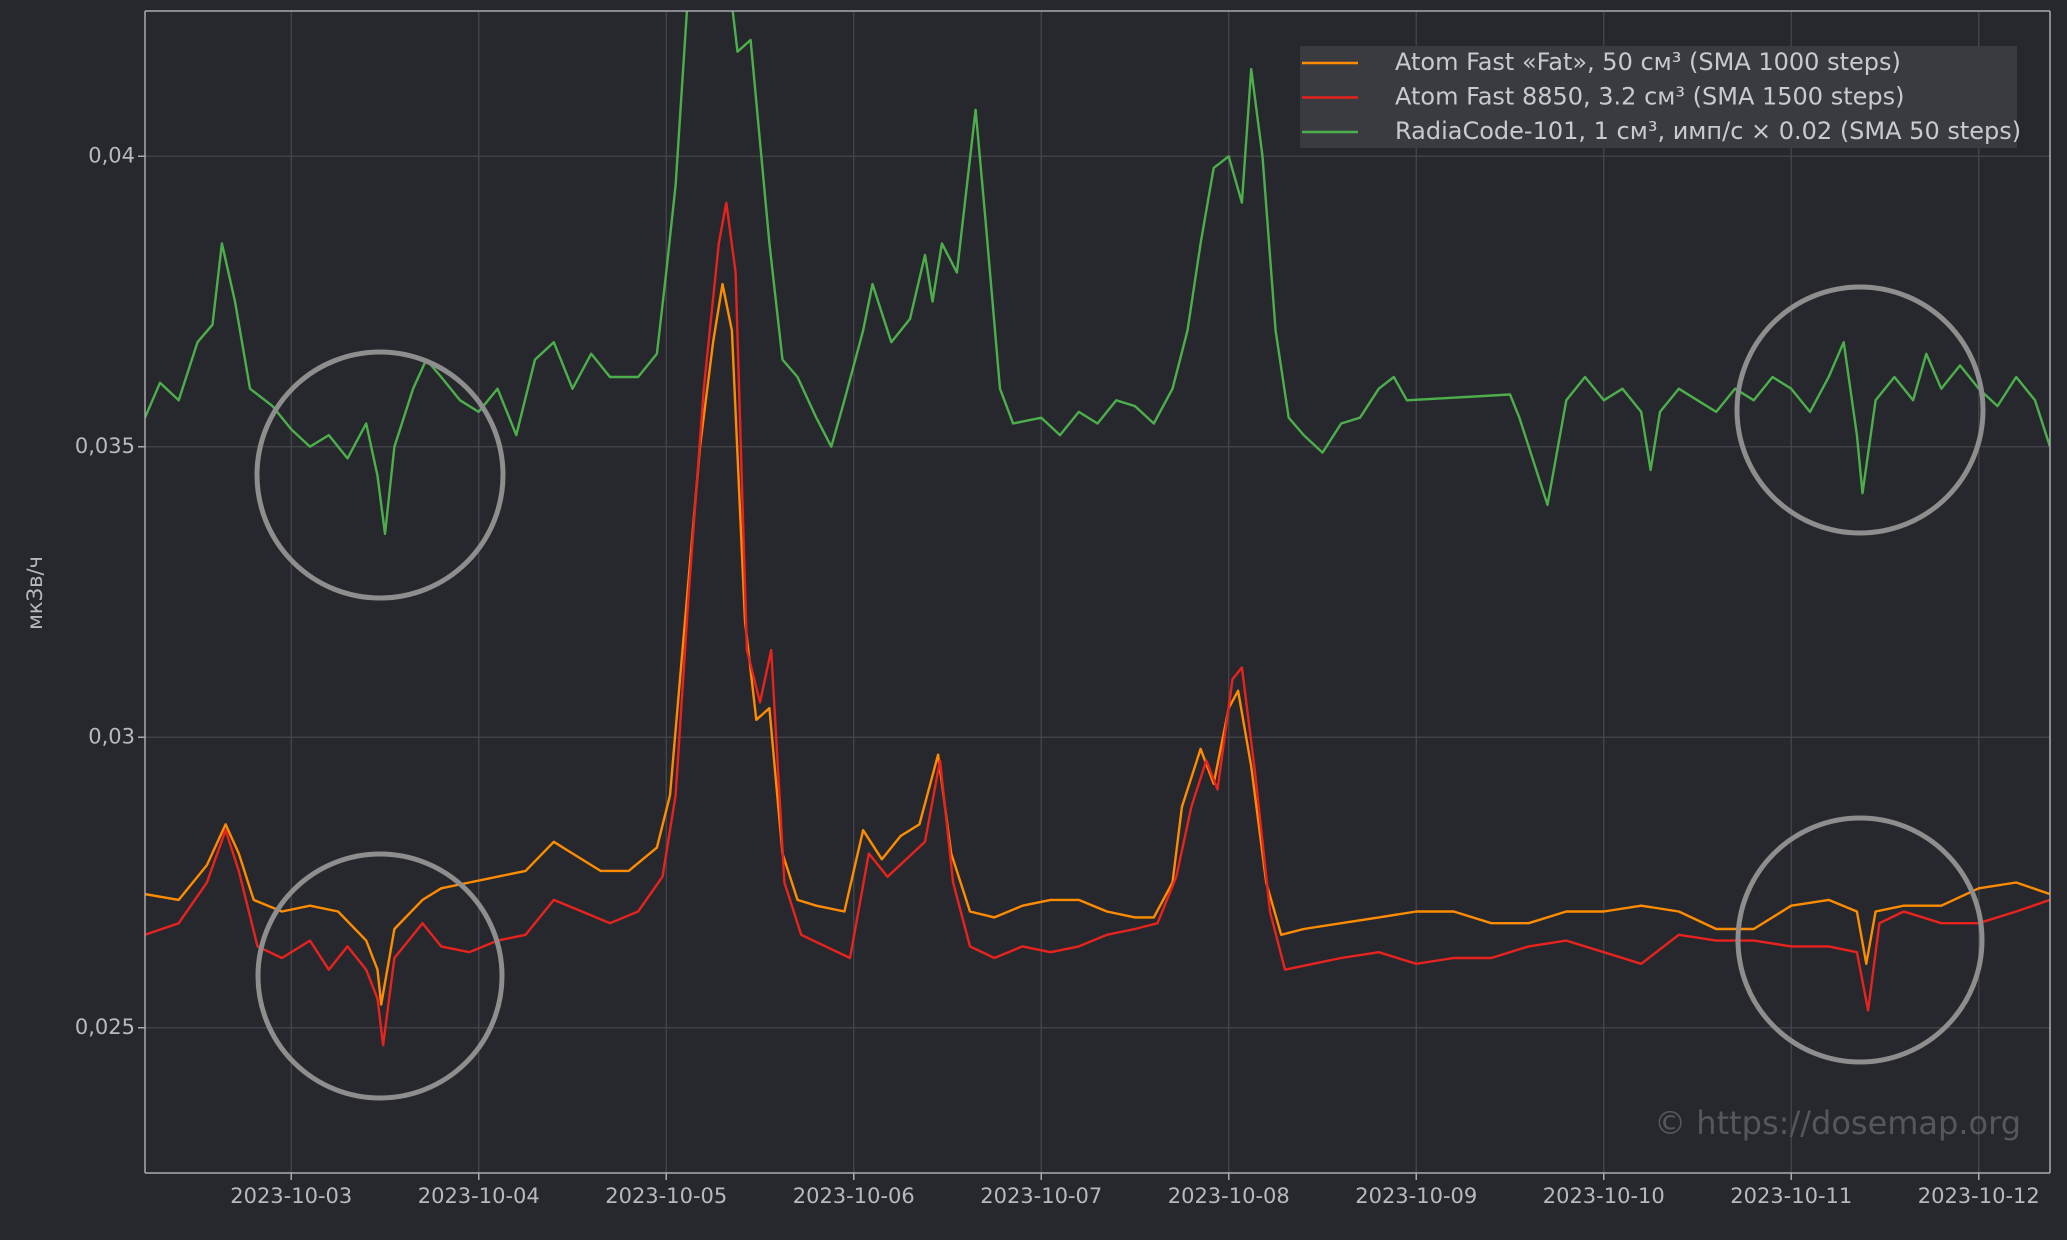 Image resolution: width=2067 pixels, height=1240 pixels. I want to click on x-tick-label: 2023-10-08, so click(1229, 1196).